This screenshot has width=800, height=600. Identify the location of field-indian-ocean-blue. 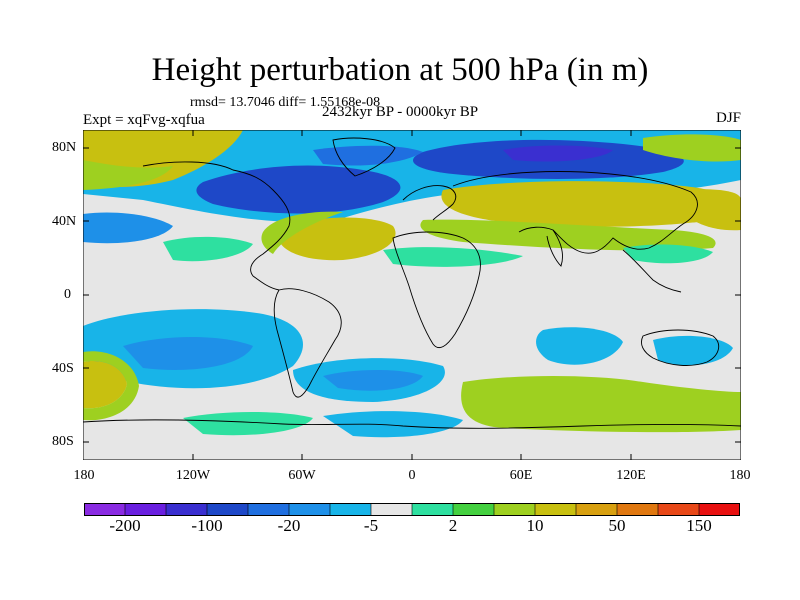
(579, 346).